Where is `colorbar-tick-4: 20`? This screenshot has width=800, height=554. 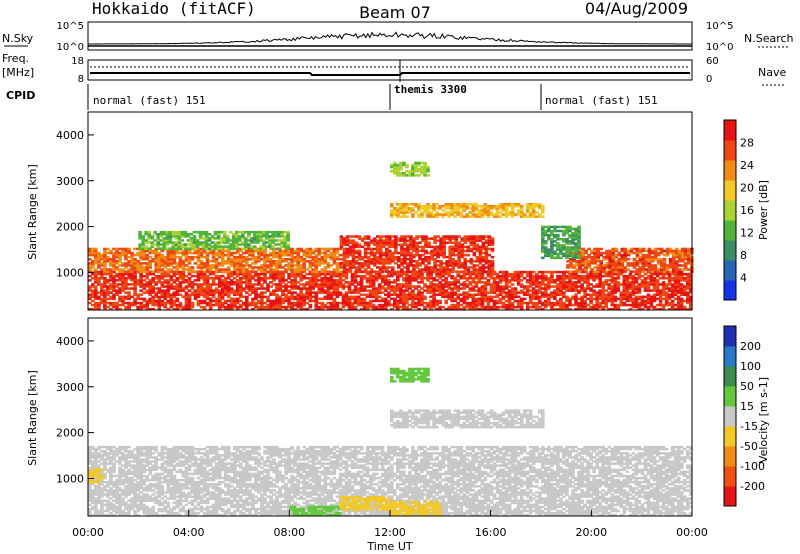 colorbar-tick-4: 20 is located at coordinates (747, 188).